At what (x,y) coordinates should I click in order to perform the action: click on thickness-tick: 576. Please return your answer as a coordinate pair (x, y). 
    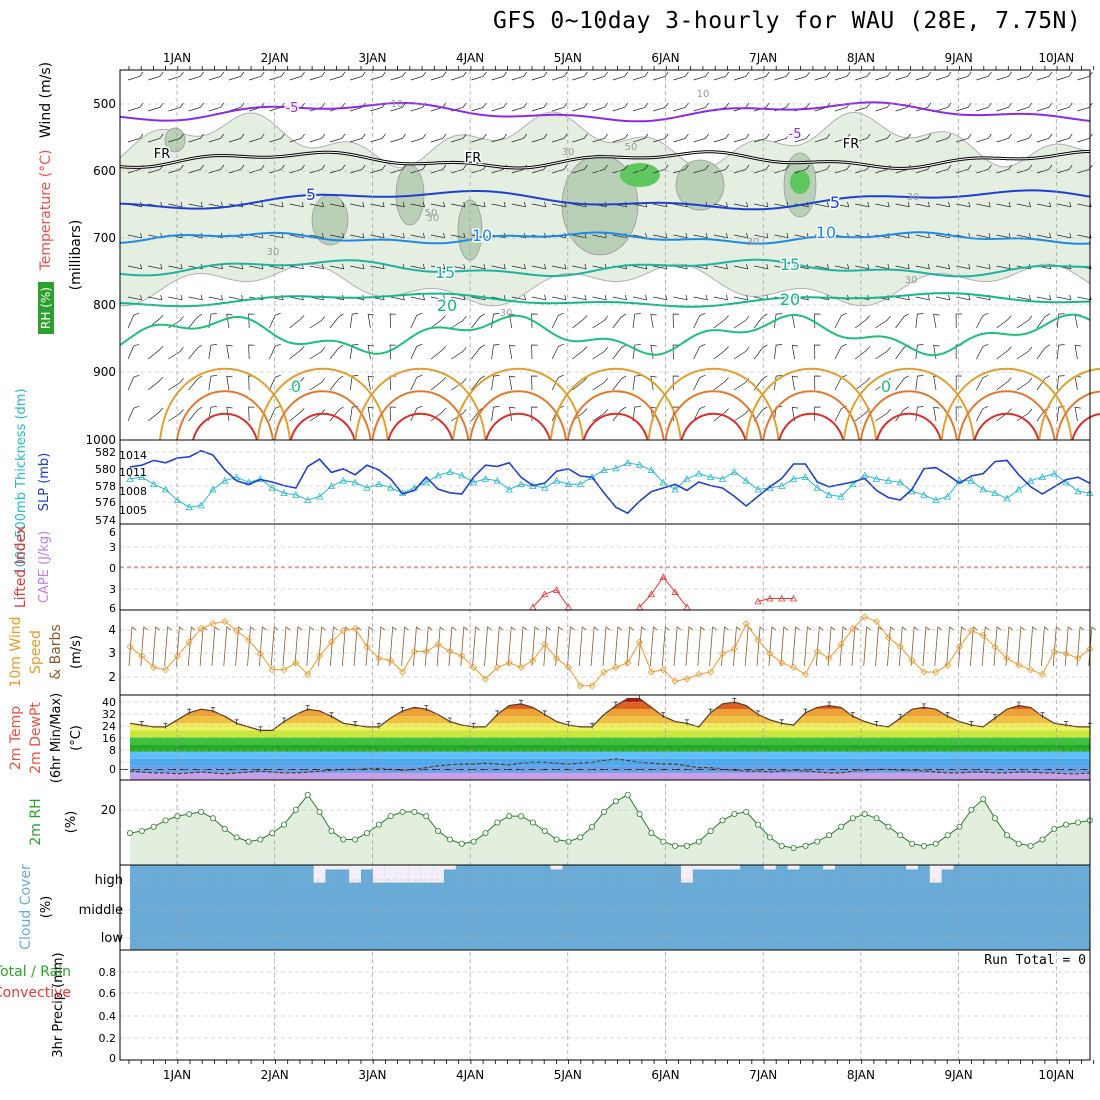
    Looking at the image, I should click on (105, 502).